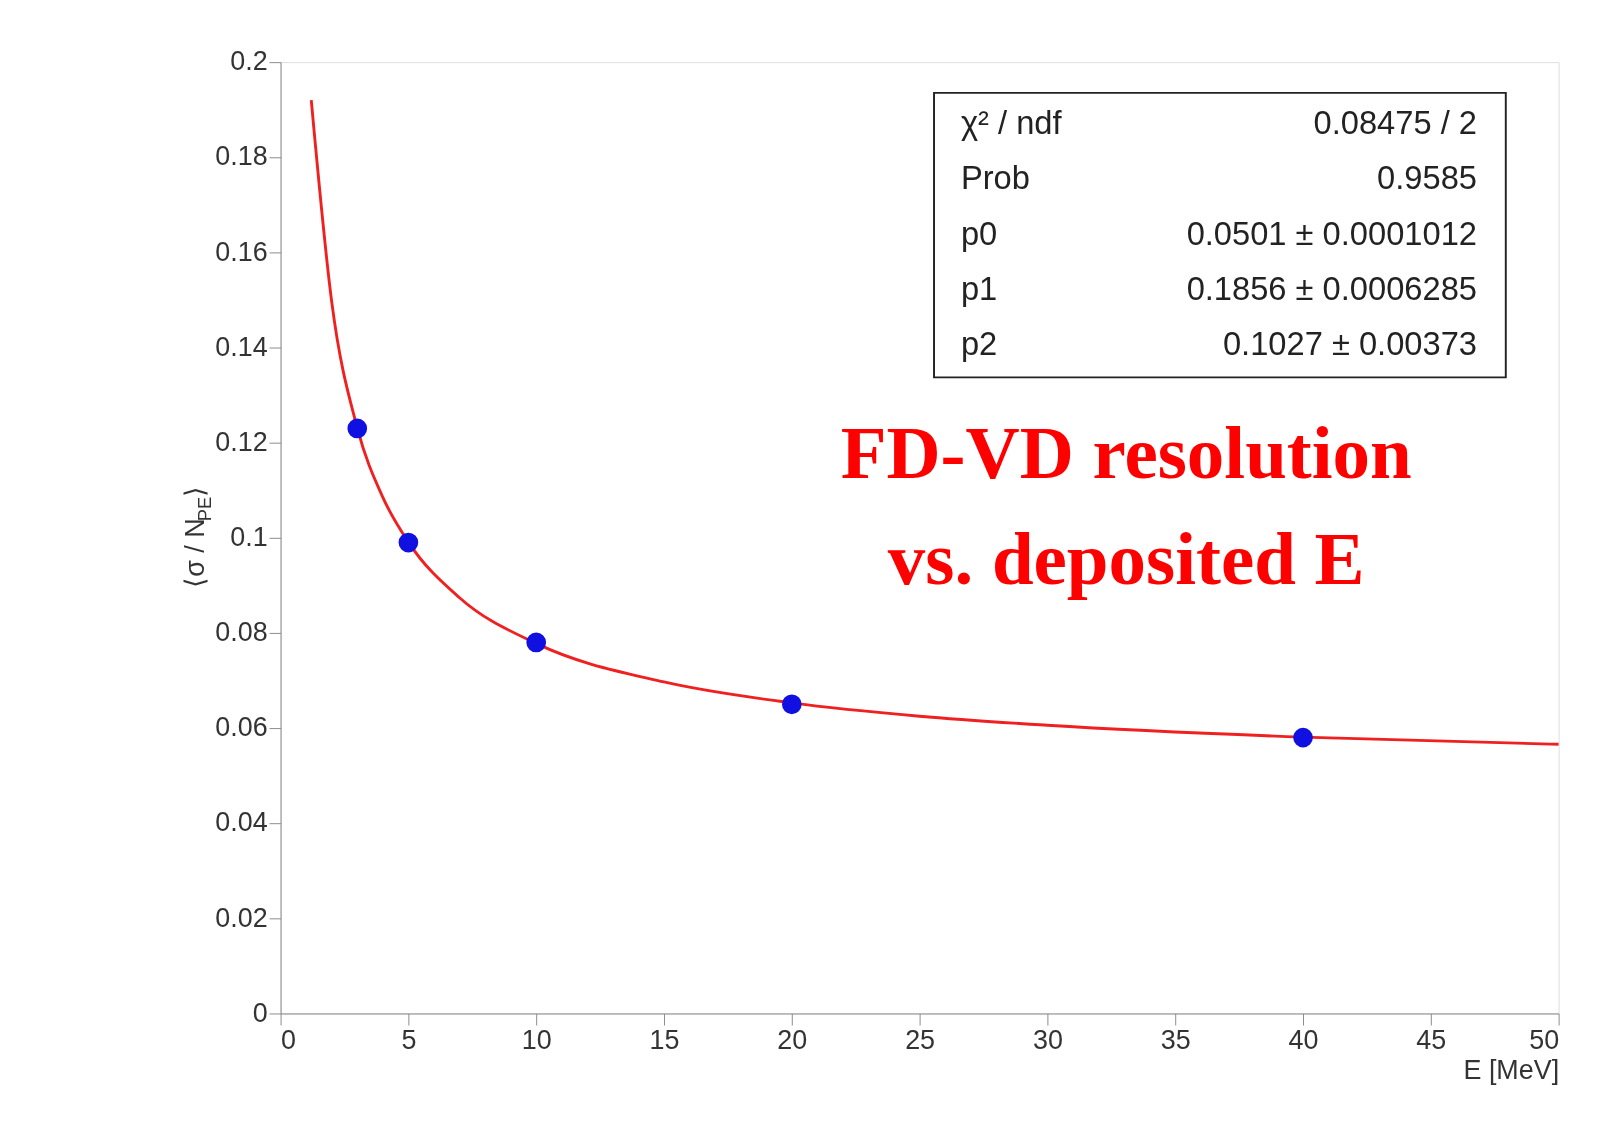 This screenshot has width=1599, height=1124. I want to click on x-tick-label: 30, so click(1047, 1039).